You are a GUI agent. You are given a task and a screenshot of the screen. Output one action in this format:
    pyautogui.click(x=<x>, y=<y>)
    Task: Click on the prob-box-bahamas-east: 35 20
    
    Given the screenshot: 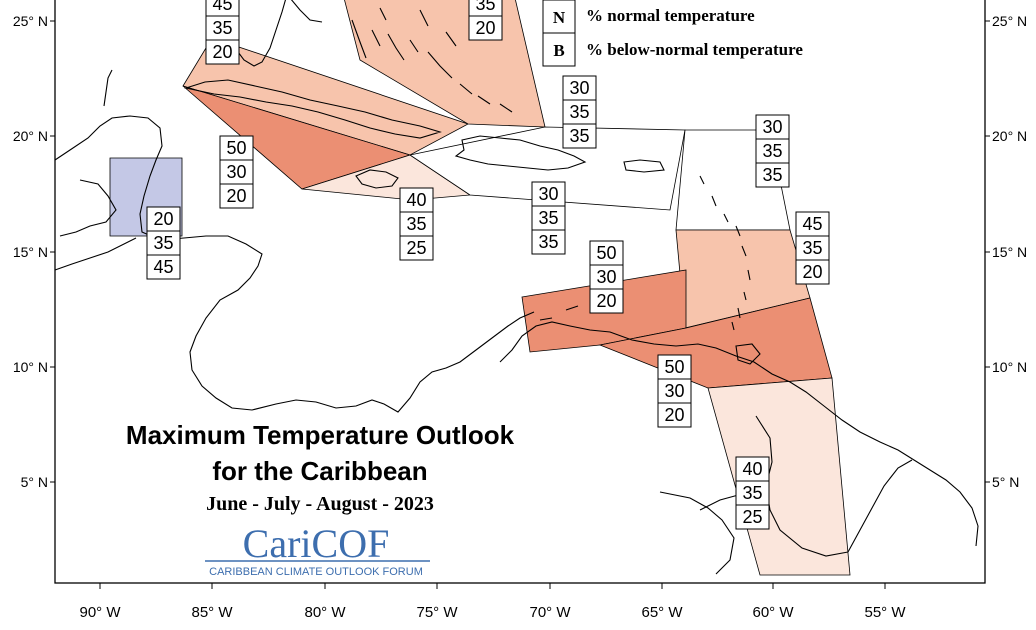 What is the action you would take?
    pyautogui.click(x=485, y=20)
    